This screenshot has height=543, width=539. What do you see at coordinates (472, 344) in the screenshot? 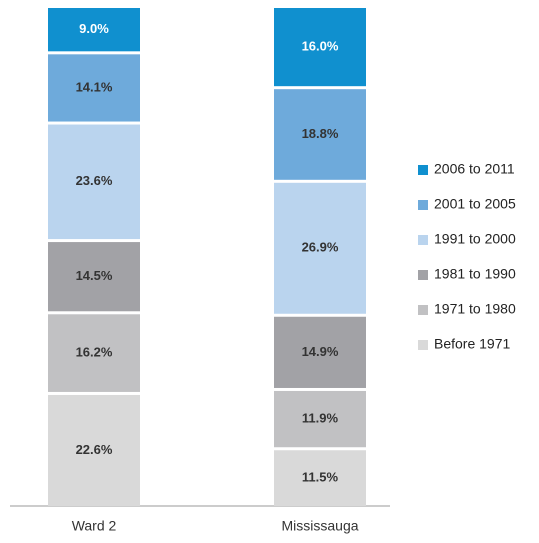
I see `legend-label: Before 1971` at bounding box center [472, 344].